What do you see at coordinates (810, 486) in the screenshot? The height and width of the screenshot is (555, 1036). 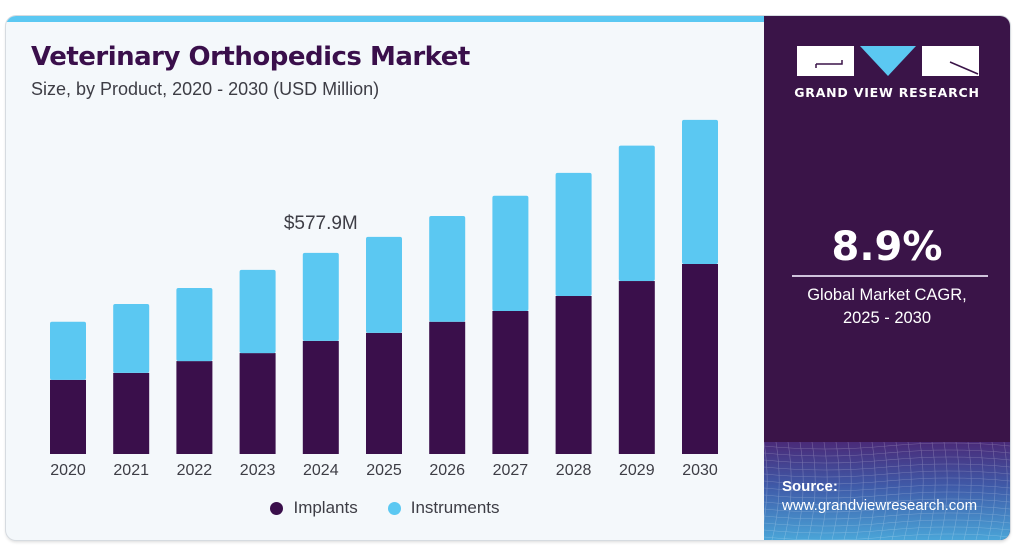 I see `source-label: Source:` at bounding box center [810, 486].